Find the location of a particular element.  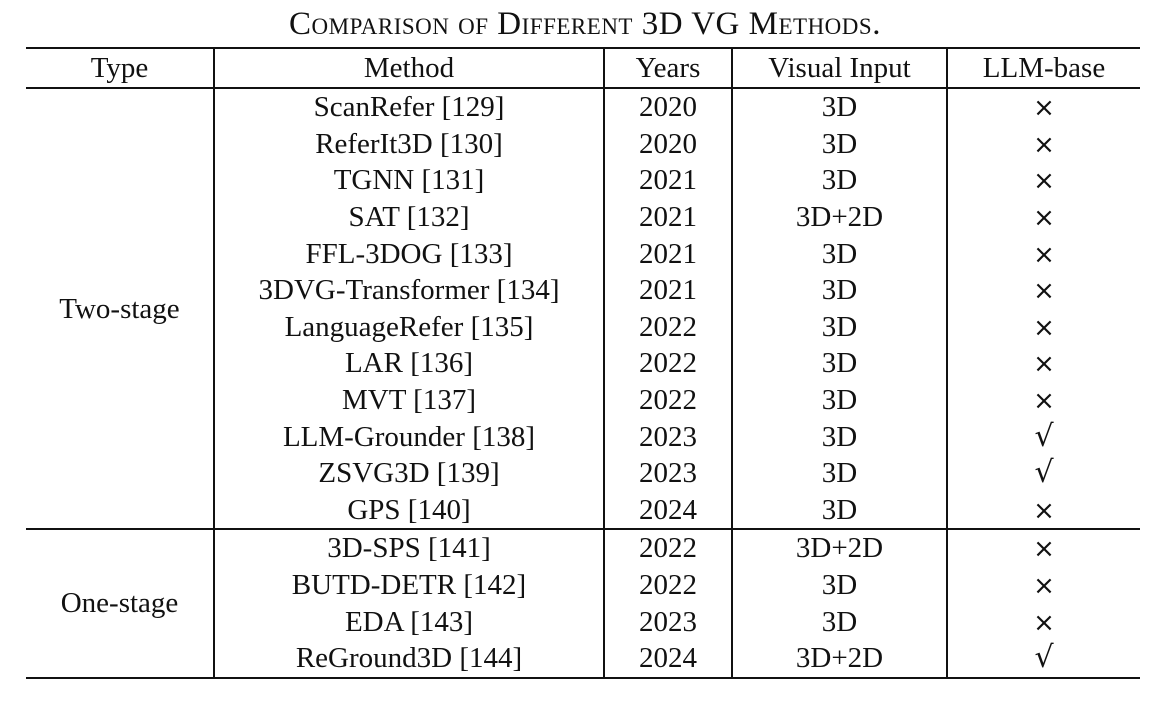

method-cell: TGNN [131] is located at coordinates (408, 180).